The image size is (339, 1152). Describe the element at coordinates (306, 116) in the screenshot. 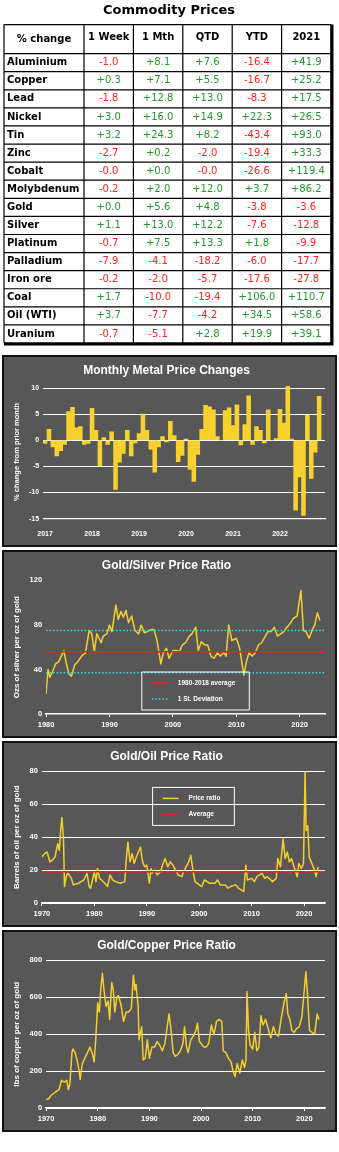

I see `data-label: +26.5` at that location.